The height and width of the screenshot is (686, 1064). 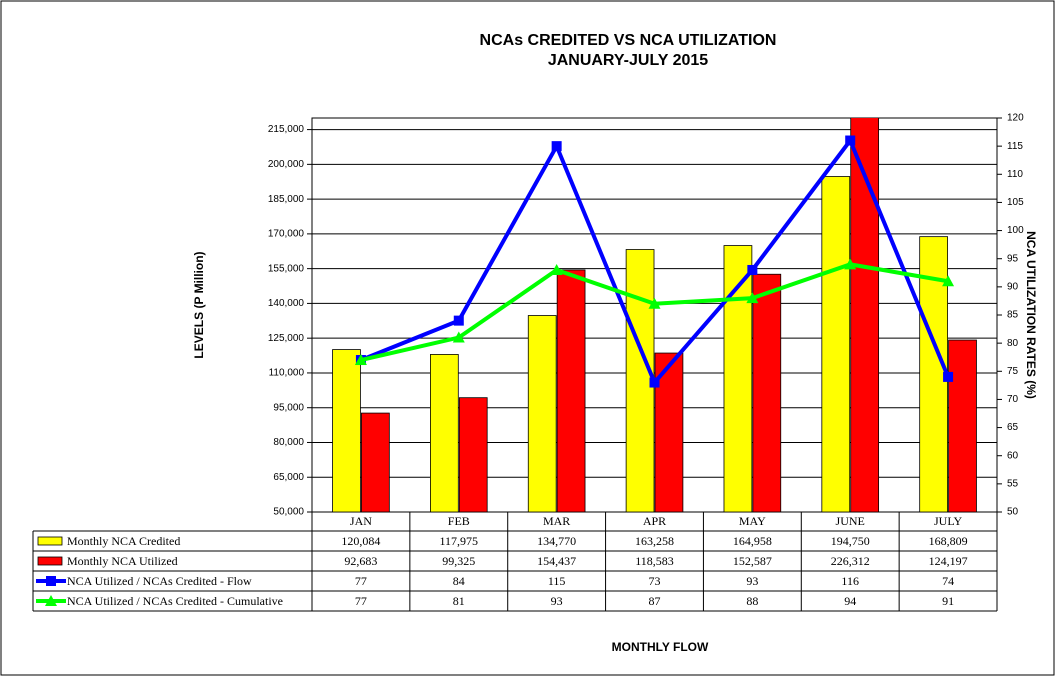 I want to click on y-tick-label: 110,000, so click(x=287, y=373).